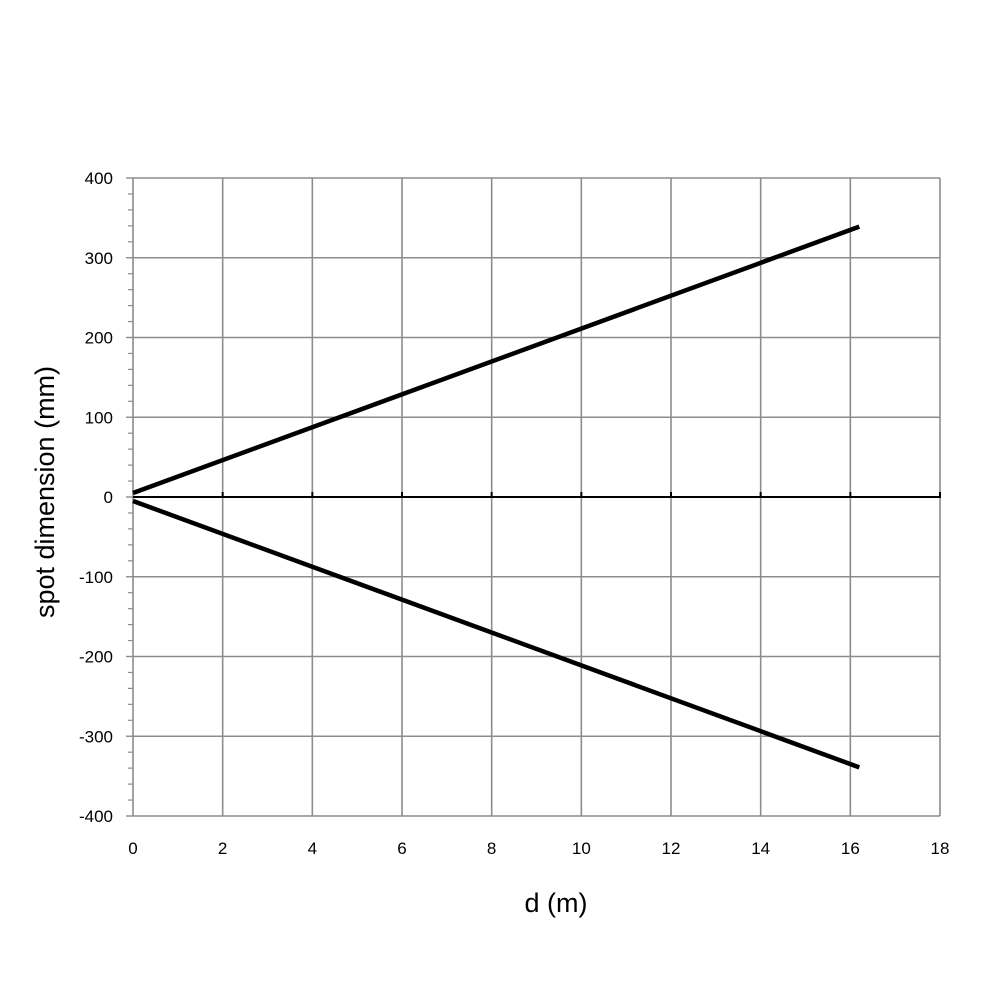 This screenshot has height=1000, width=1000. I want to click on x-tick-label: 12, so click(671, 848).